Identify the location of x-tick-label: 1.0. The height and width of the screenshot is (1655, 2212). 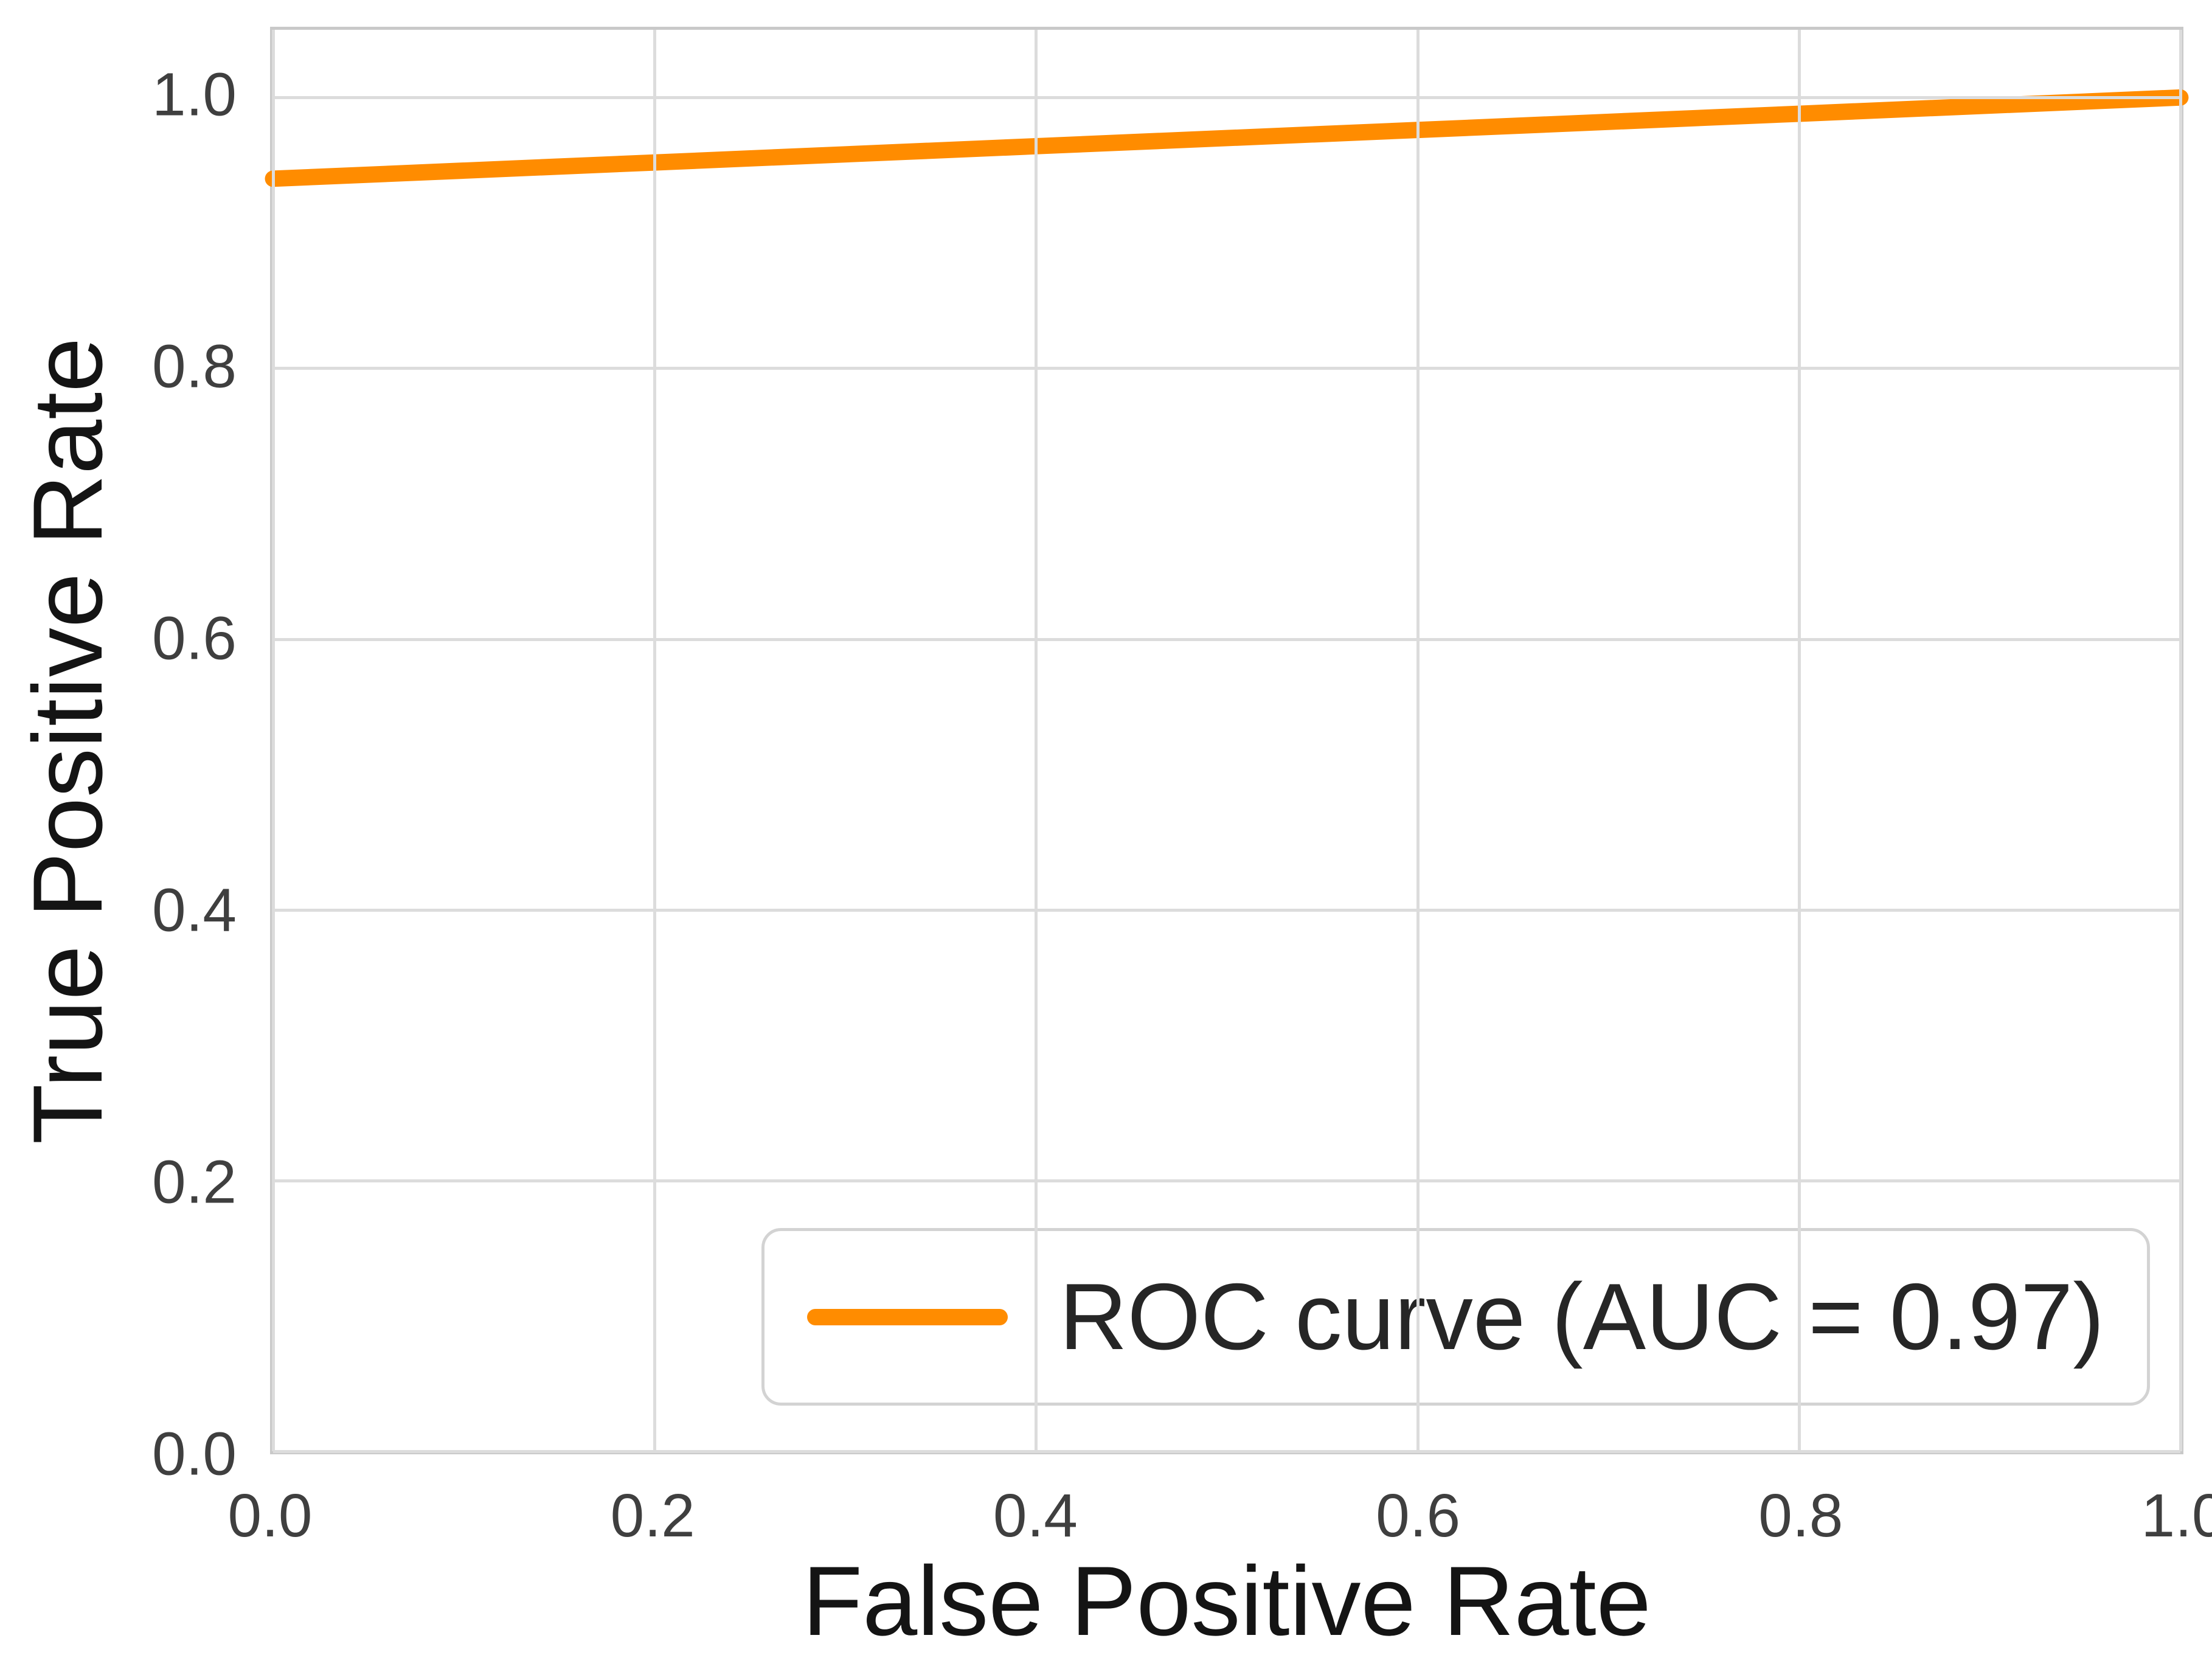
(2176, 1516).